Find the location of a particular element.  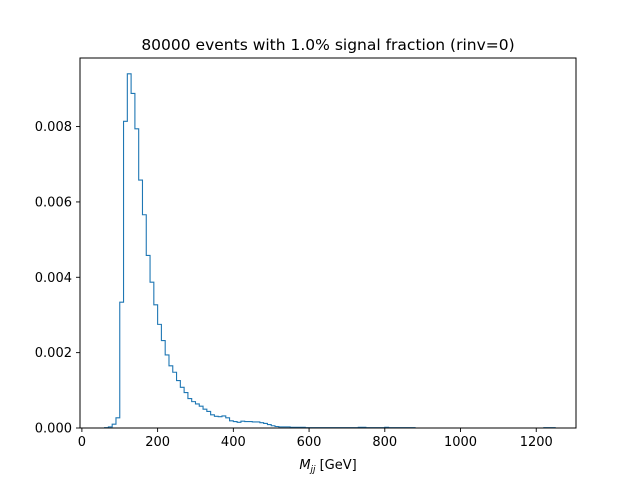

x-axis-label-var: M is located at coordinates (304, 465).